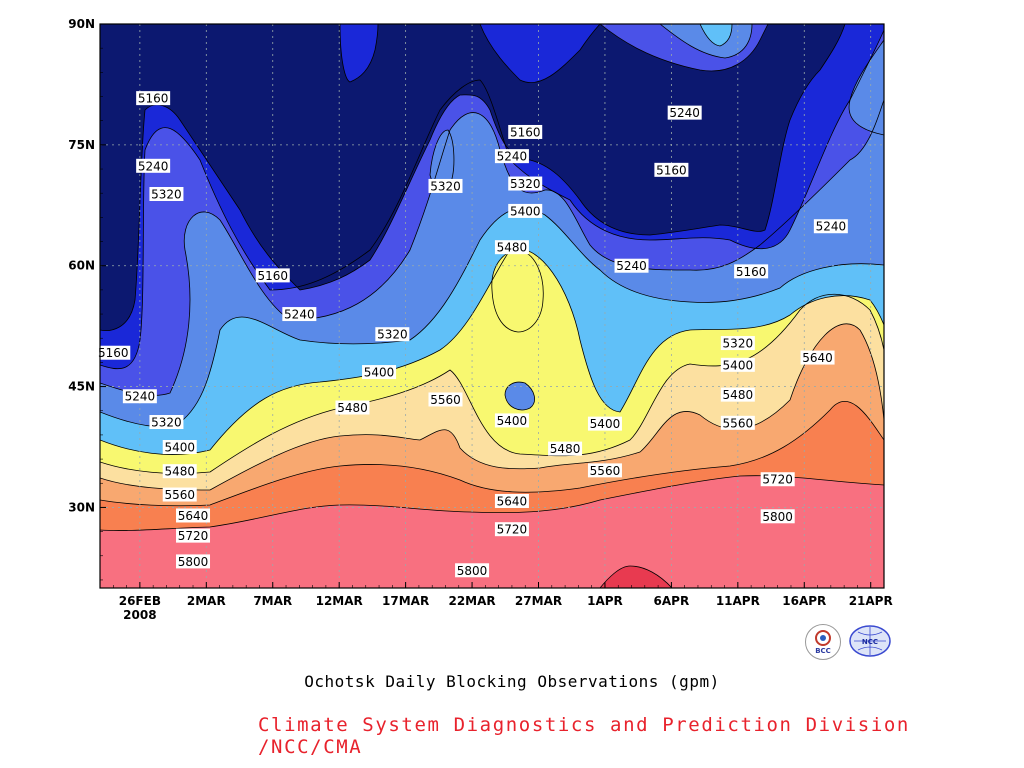  What do you see at coordinates (339, 601) in the screenshot?
I see `x-tick-label: 12MAR` at bounding box center [339, 601].